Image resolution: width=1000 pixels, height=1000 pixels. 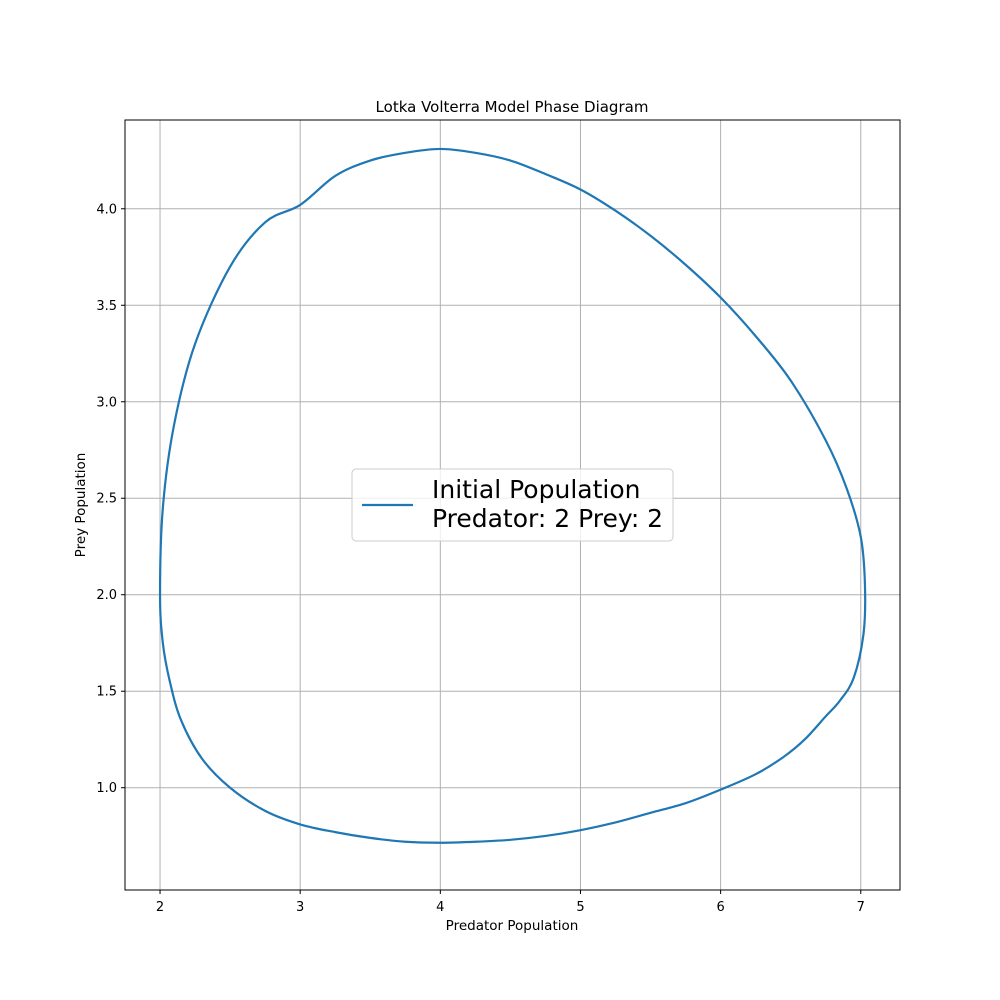 What do you see at coordinates (106, 595) in the screenshot?
I see `y-tick-label: 2.0` at bounding box center [106, 595].